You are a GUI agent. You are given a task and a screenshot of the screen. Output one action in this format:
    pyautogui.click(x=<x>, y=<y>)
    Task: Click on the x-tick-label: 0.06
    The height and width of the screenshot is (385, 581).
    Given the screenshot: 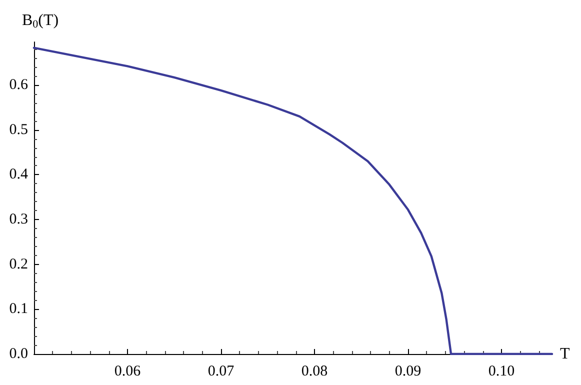 What is the action you would take?
    pyautogui.click(x=128, y=372)
    